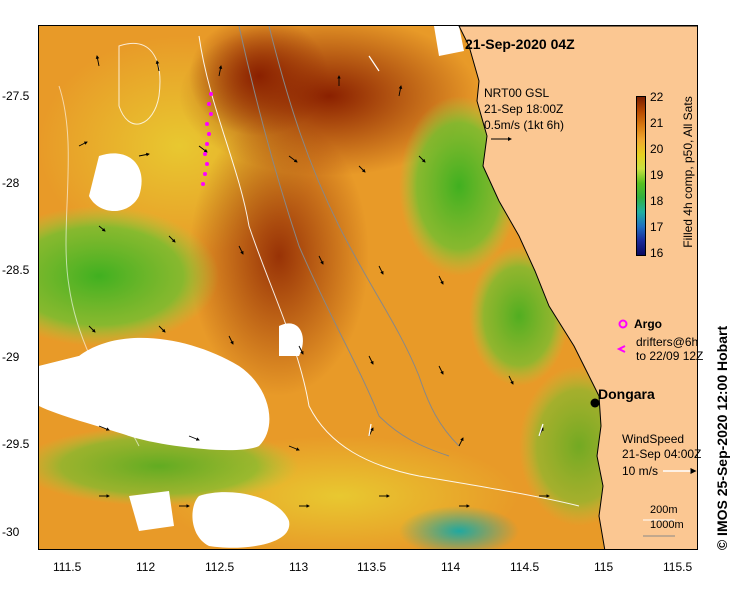 This screenshot has height=592, width=739. I want to click on wind-legend-time: 21-Sep 04:00Z, so click(662, 454).